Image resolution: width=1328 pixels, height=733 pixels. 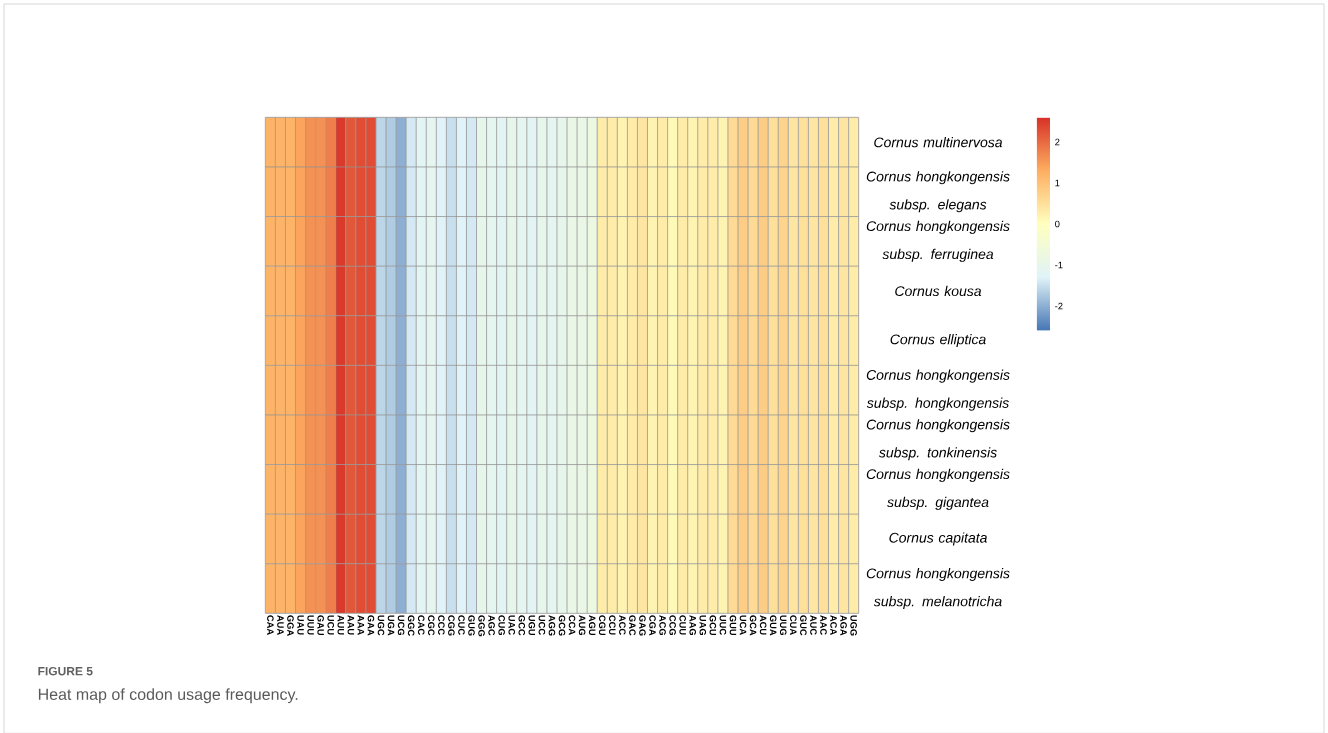 I want to click on color-bar-label: 0, so click(x=1057, y=224).